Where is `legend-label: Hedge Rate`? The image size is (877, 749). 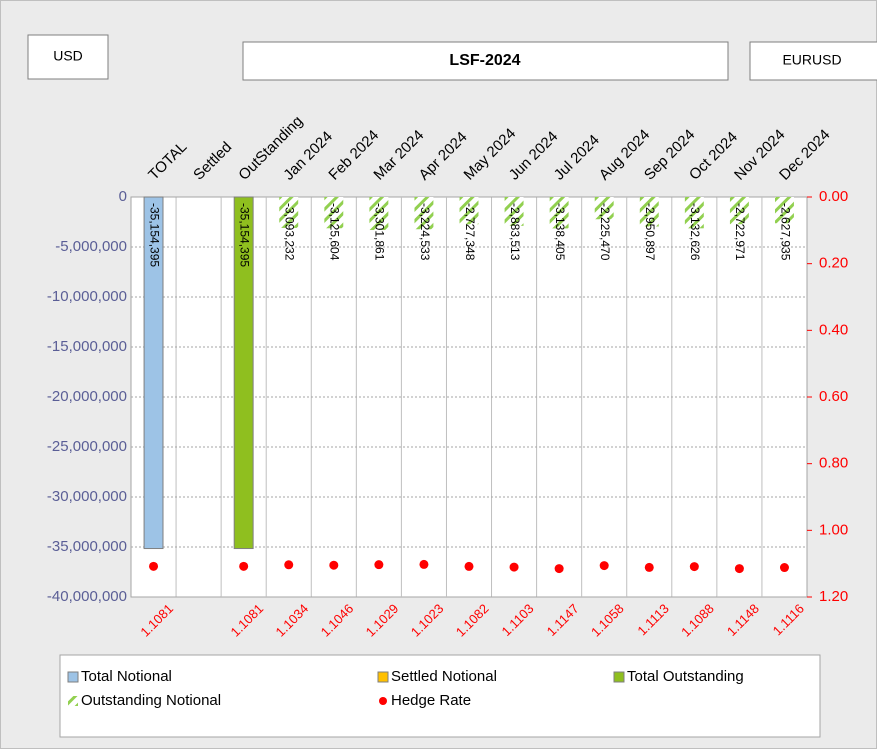 legend-label: Hedge Rate is located at coordinates (431, 700).